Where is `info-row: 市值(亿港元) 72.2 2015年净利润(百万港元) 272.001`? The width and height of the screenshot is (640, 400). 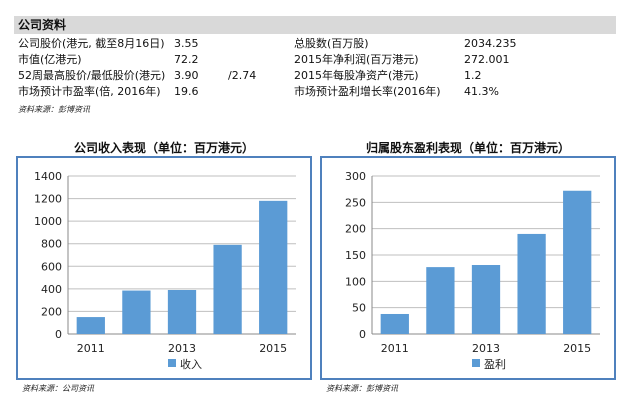 info-row: 市值(亿港元) 72.2 2015年净利润(百万港元) 272.001 is located at coordinates (318, 60).